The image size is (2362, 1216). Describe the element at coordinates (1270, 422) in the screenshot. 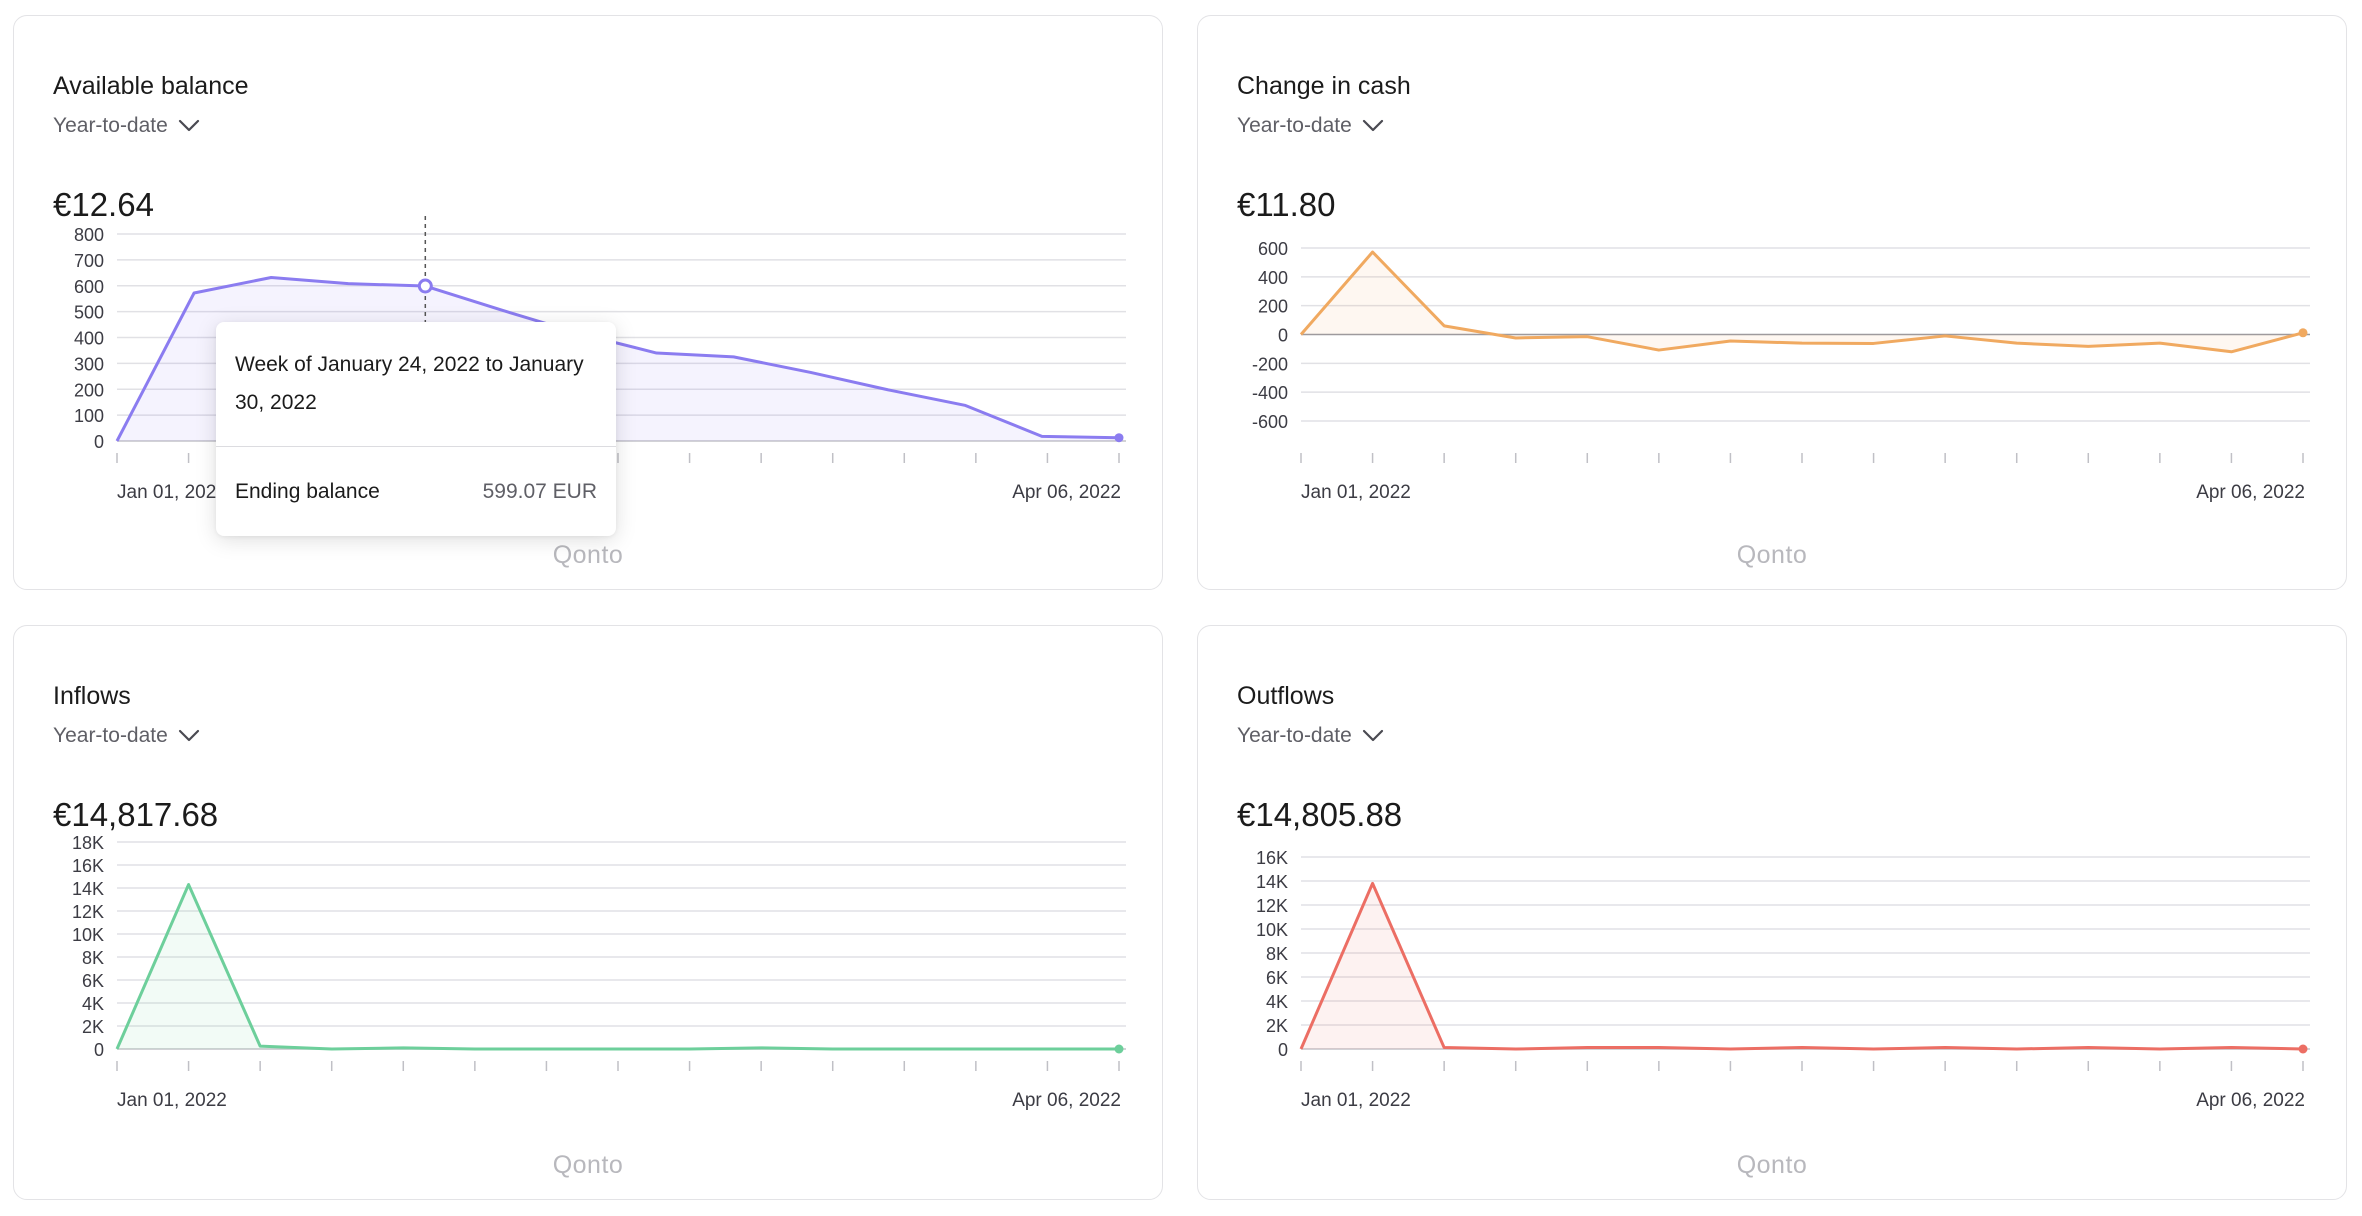

I see `y-tick-label: -600` at that location.